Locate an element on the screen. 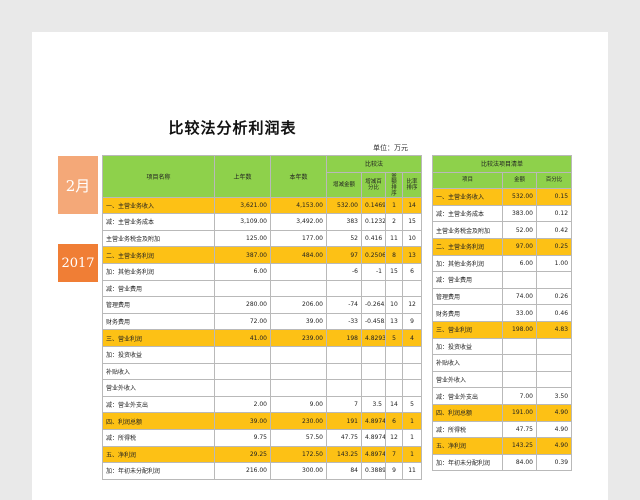  side-amount-cell: 33.00 is located at coordinates (519, 313).